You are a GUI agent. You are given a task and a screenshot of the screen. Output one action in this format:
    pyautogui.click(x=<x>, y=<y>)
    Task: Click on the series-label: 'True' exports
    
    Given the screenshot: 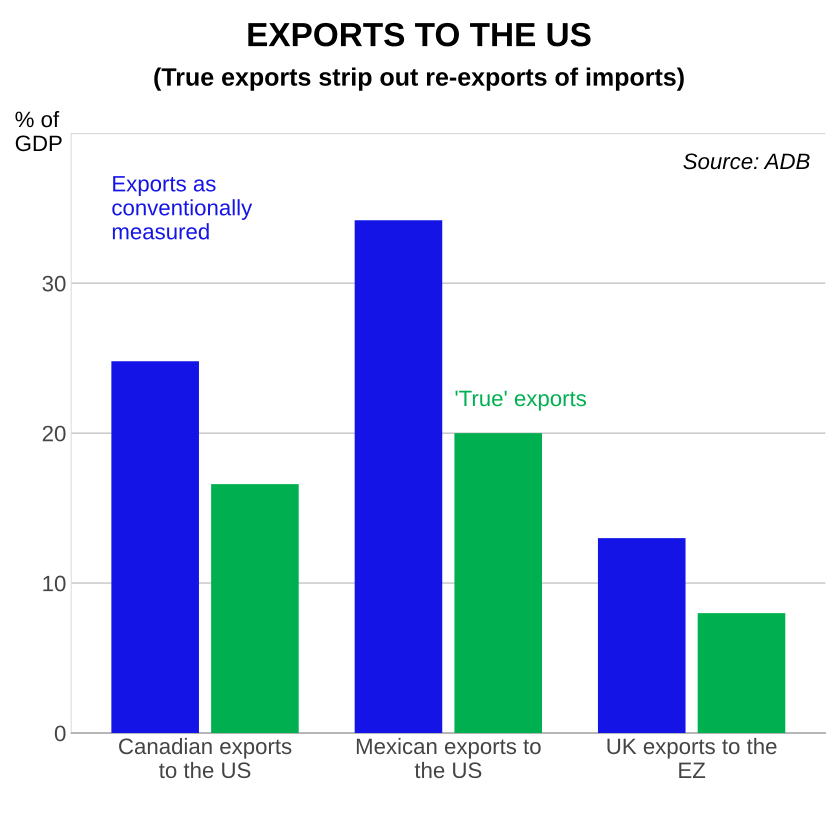 What is the action you would take?
    pyautogui.click(x=521, y=400)
    